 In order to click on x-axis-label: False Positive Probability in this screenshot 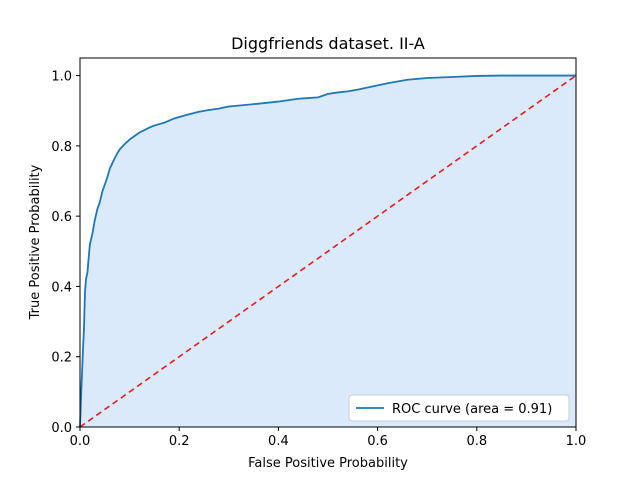, I will do `click(328, 463)`.